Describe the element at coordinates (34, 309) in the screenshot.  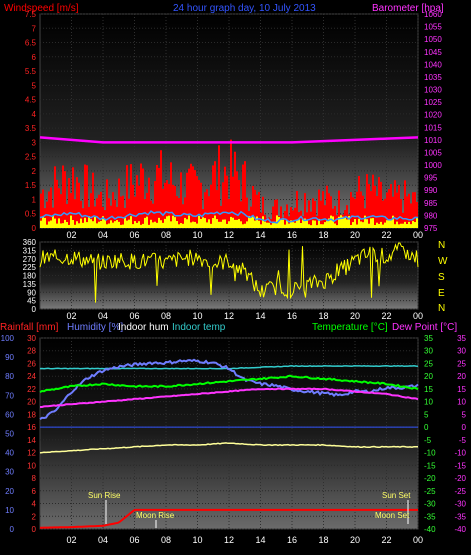
I see `direction-tick-label: 0` at that location.